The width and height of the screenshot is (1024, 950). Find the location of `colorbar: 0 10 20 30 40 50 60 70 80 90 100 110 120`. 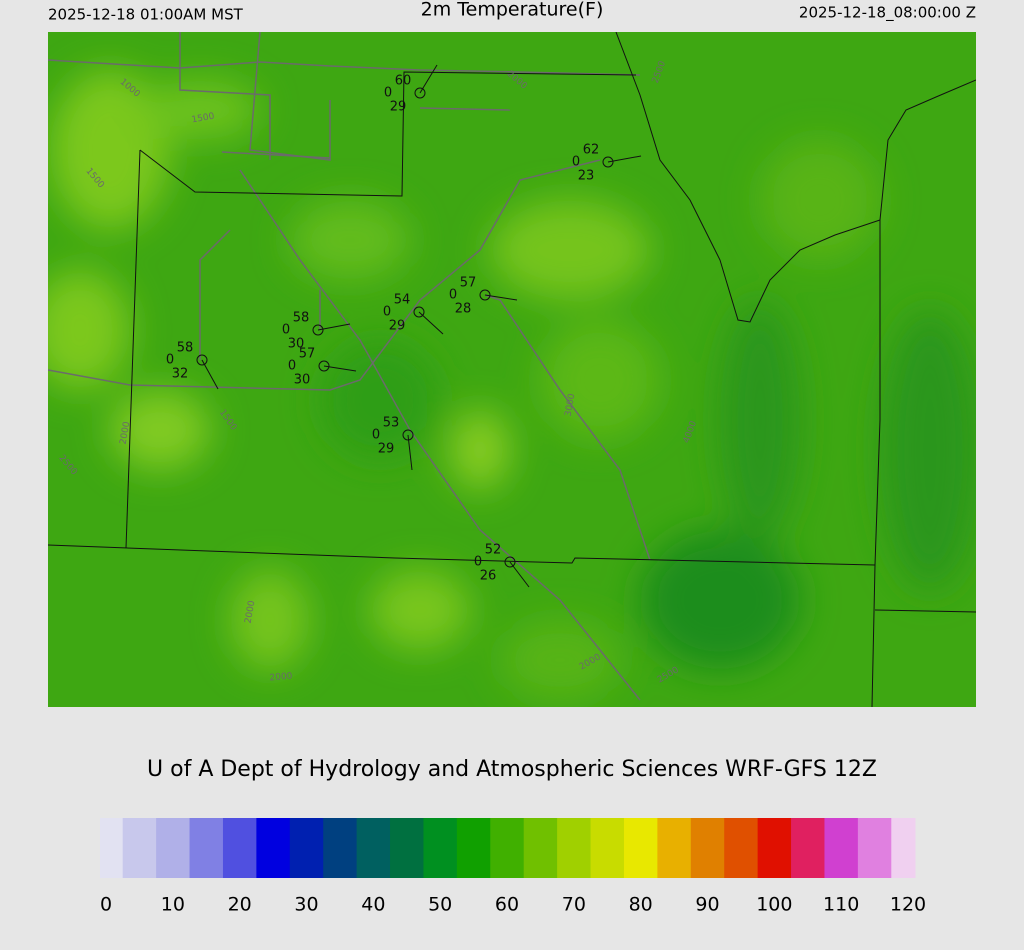

colorbar: 0 10 20 30 40 50 60 70 80 90 100 110 120 is located at coordinates (513, 867).